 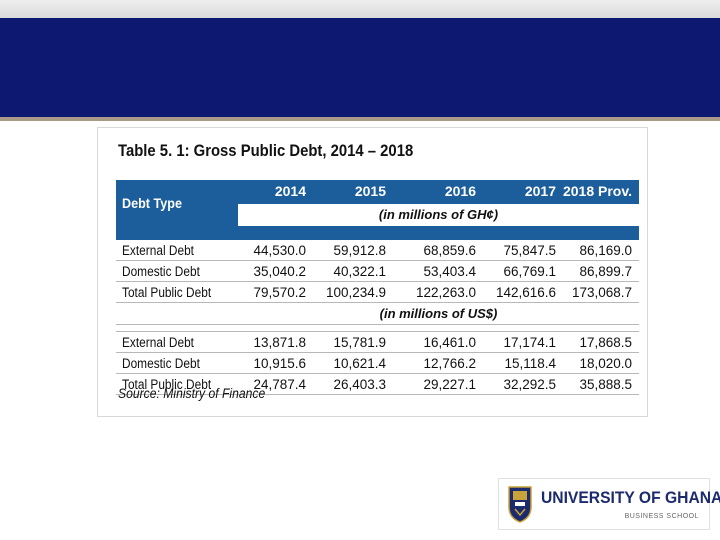 What do you see at coordinates (449, 342) in the screenshot?
I see `cell-value: 16,461.0` at bounding box center [449, 342].